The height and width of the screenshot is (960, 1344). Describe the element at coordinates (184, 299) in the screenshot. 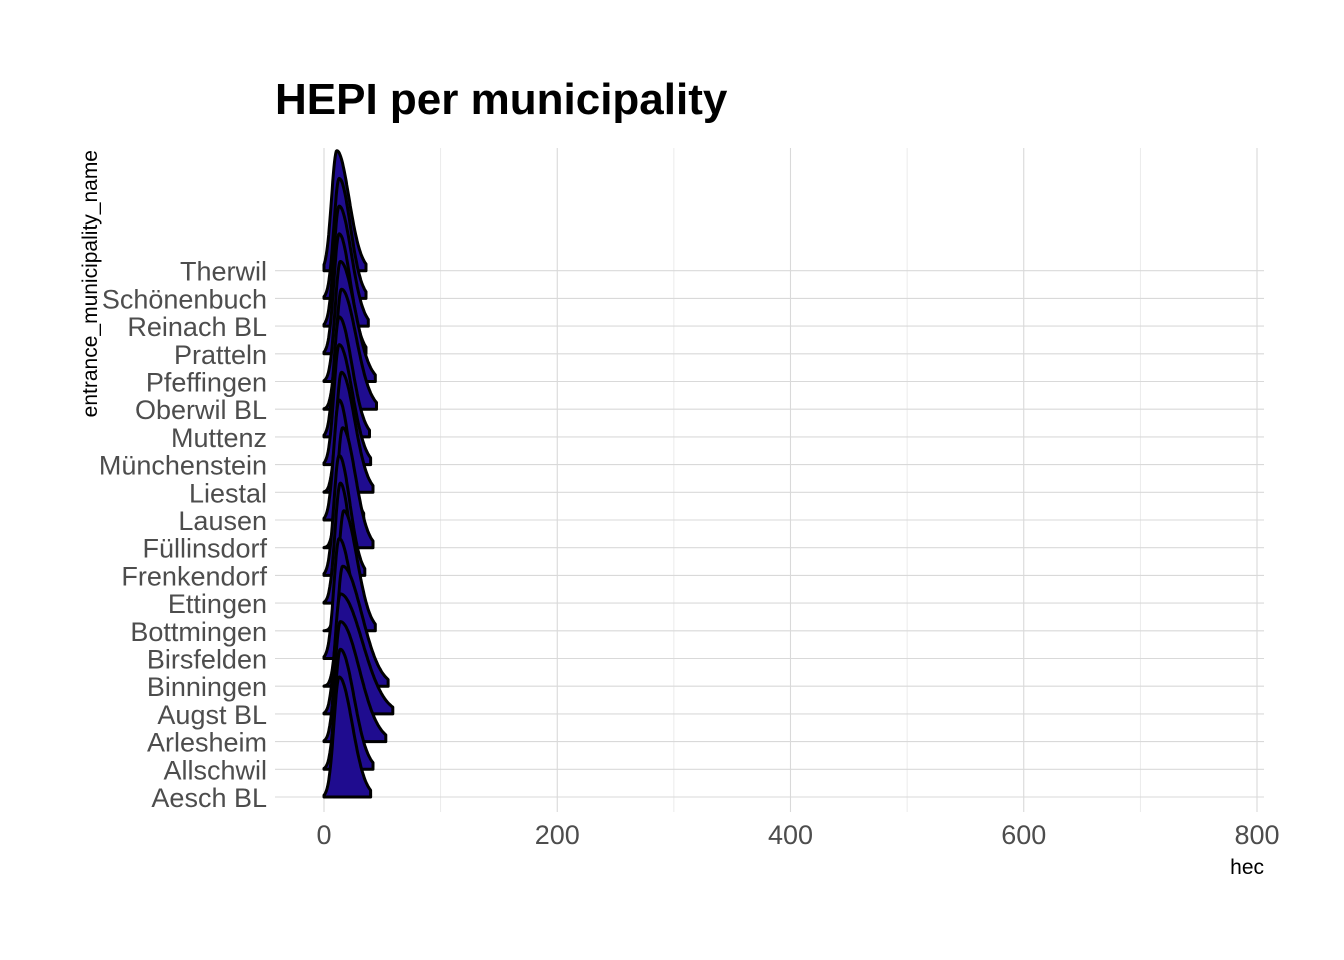

I see `y-tick-label: Schönenbuch` at that location.